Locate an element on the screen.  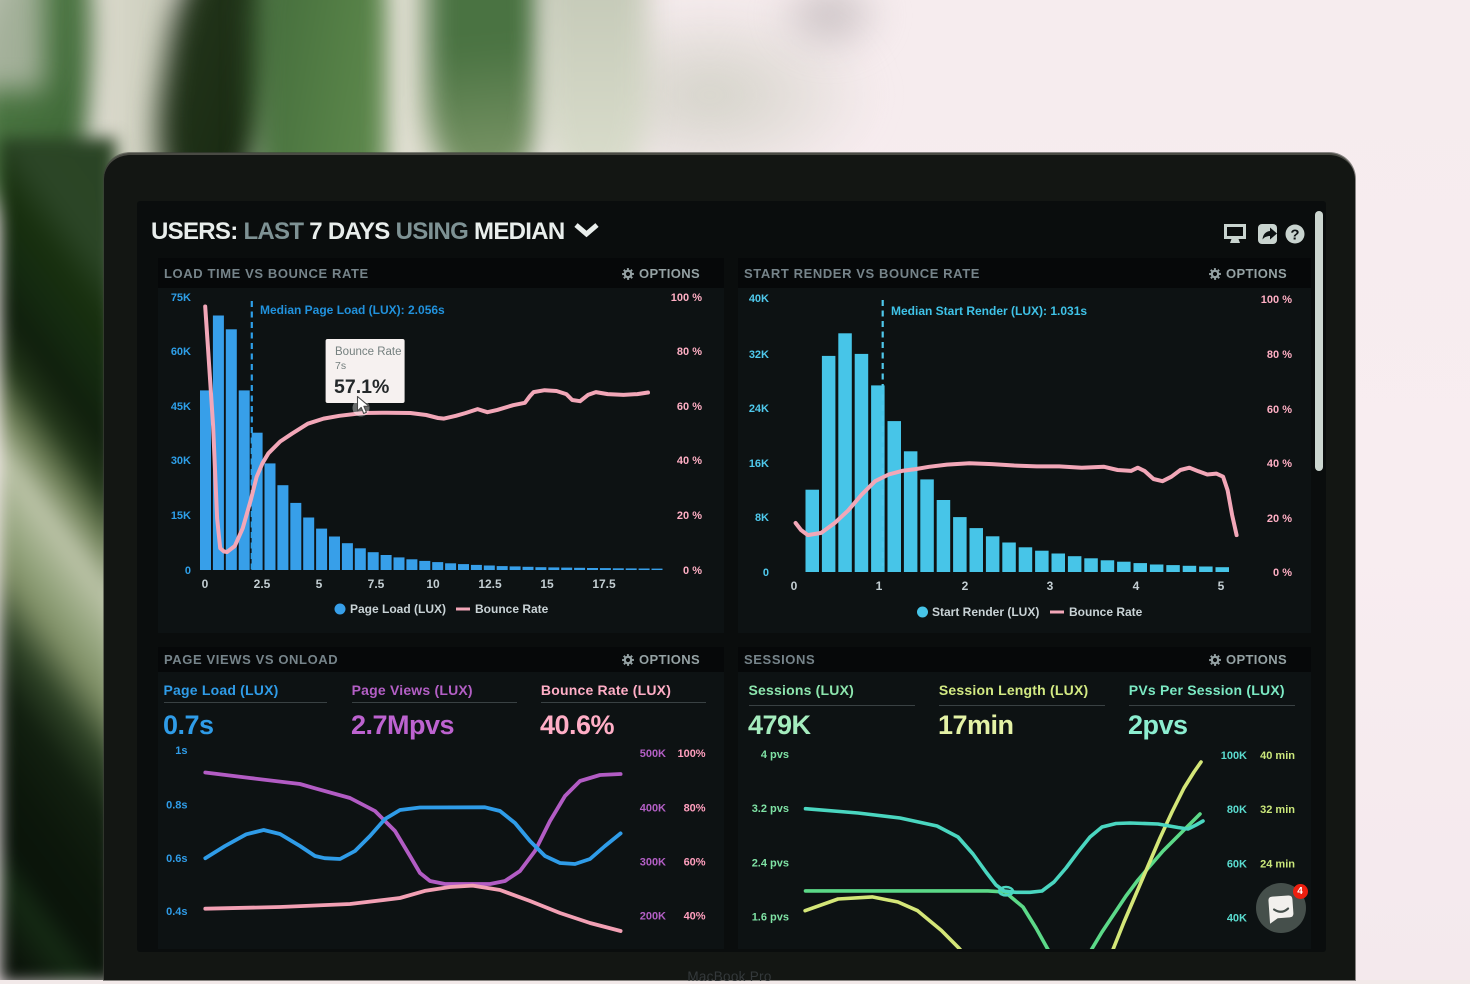
svg-text: 12.5 is located at coordinates (490, 584).